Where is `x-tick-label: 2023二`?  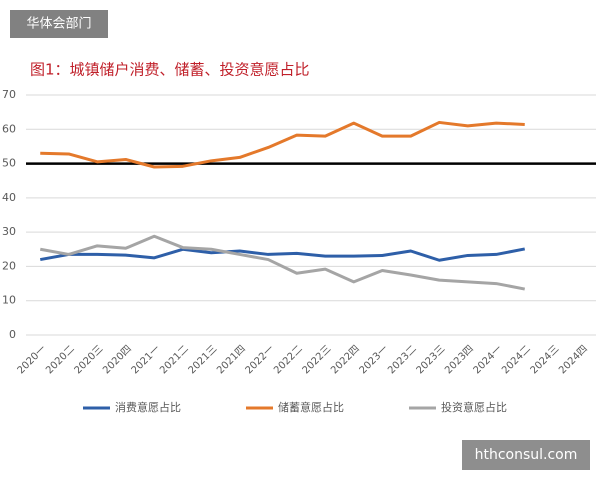
x-tick-label: 2023二 is located at coordinates (402, 359).